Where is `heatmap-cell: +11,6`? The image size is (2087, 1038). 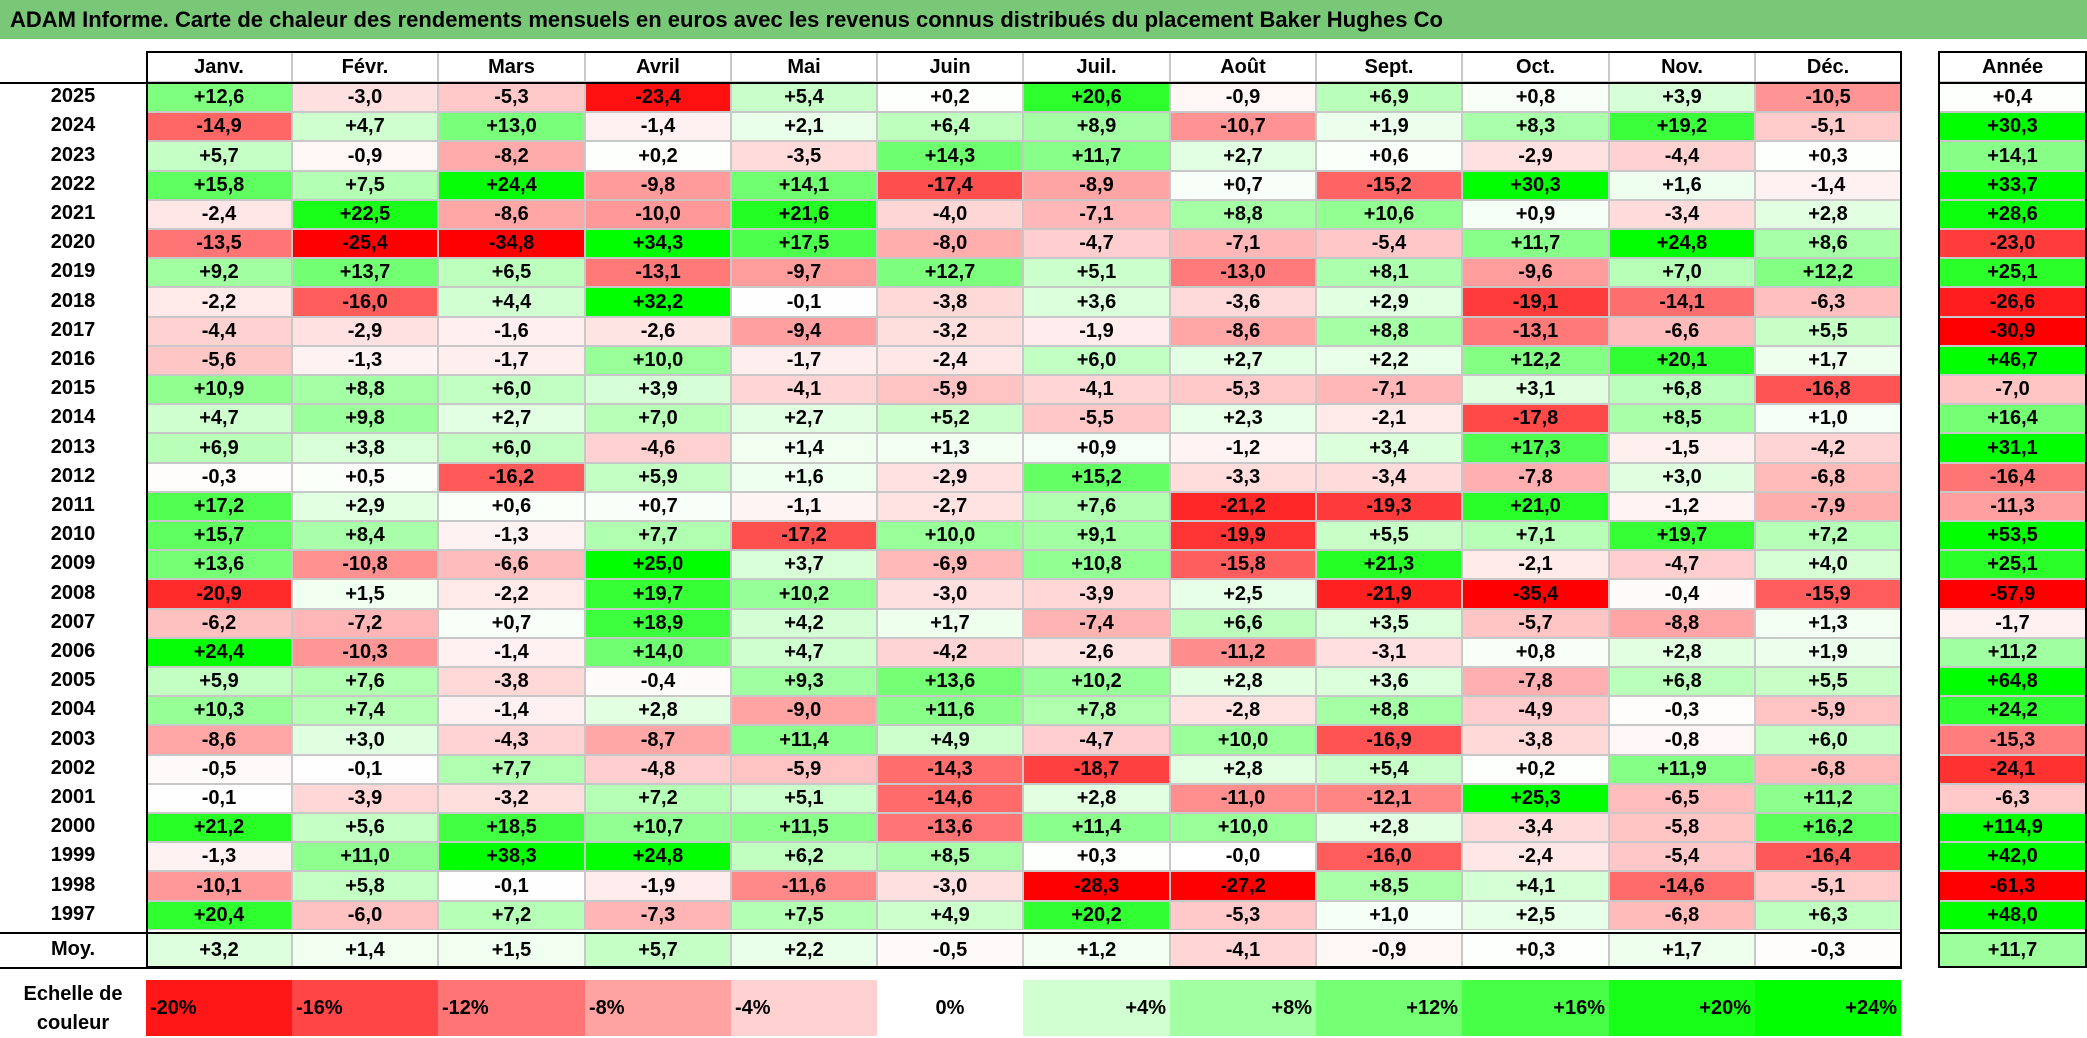
heatmap-cell: +11,6 is located at coordinates (950, 710).